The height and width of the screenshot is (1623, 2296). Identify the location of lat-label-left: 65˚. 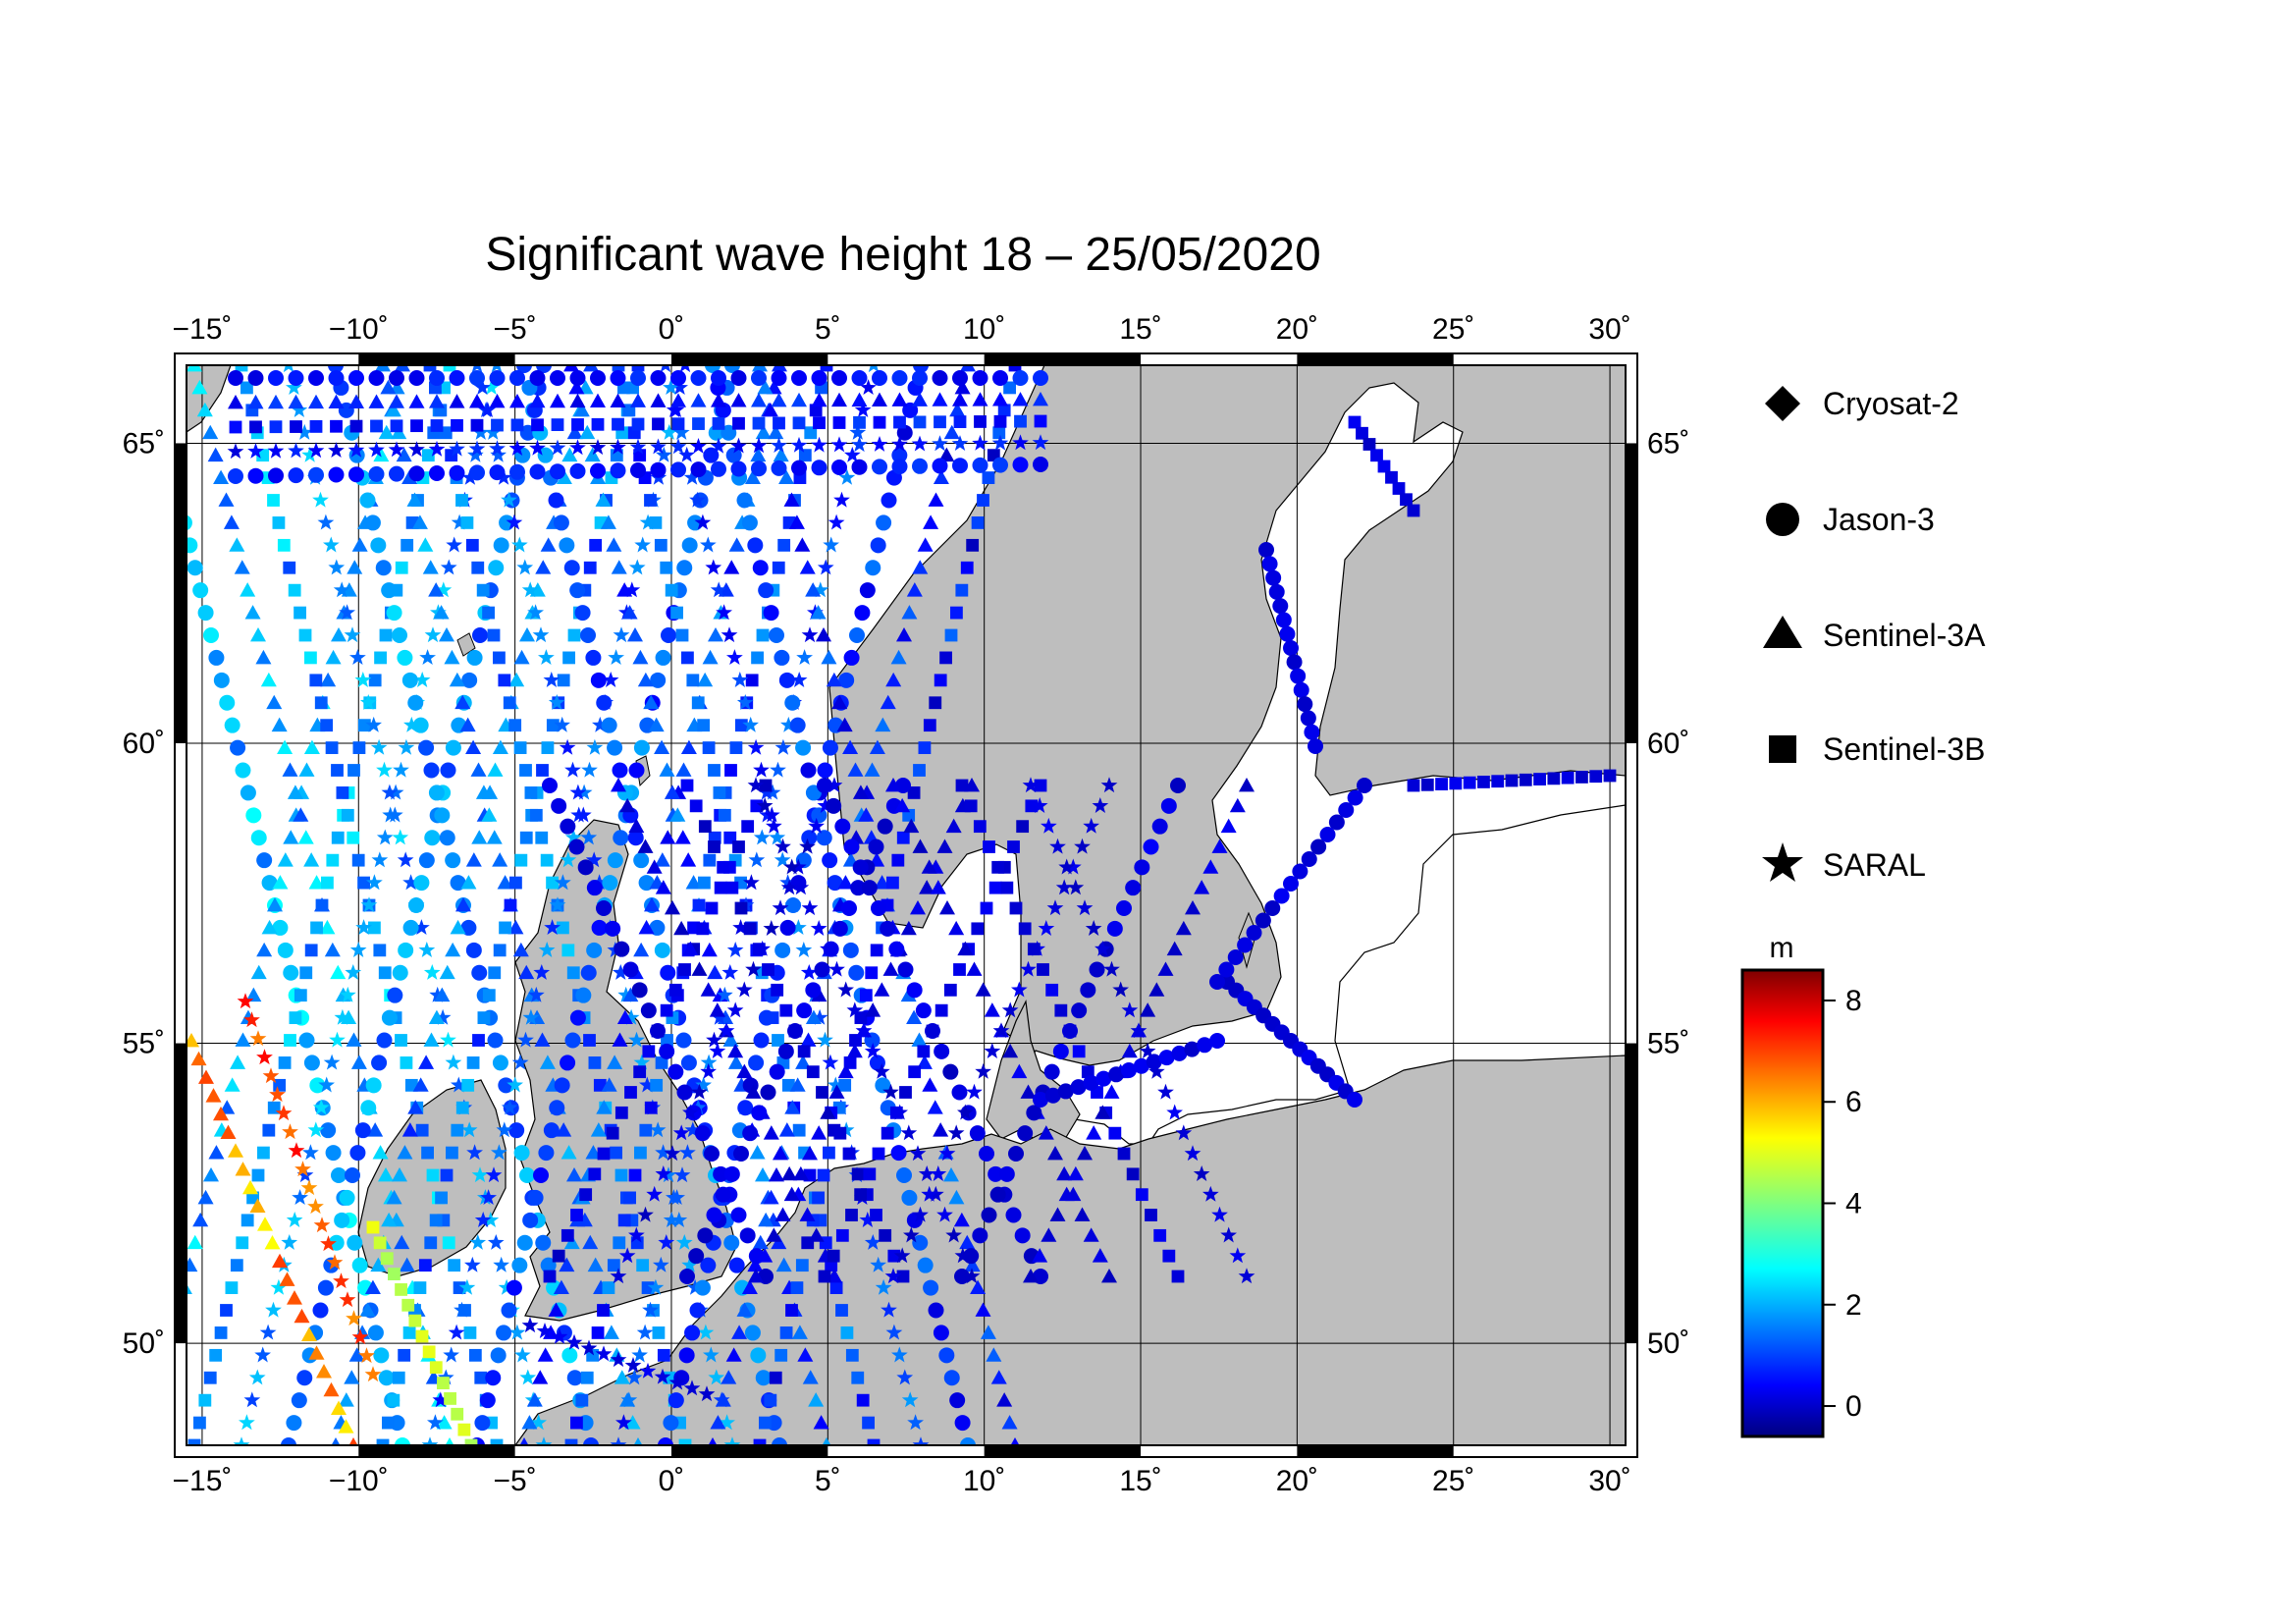
(144, 443).